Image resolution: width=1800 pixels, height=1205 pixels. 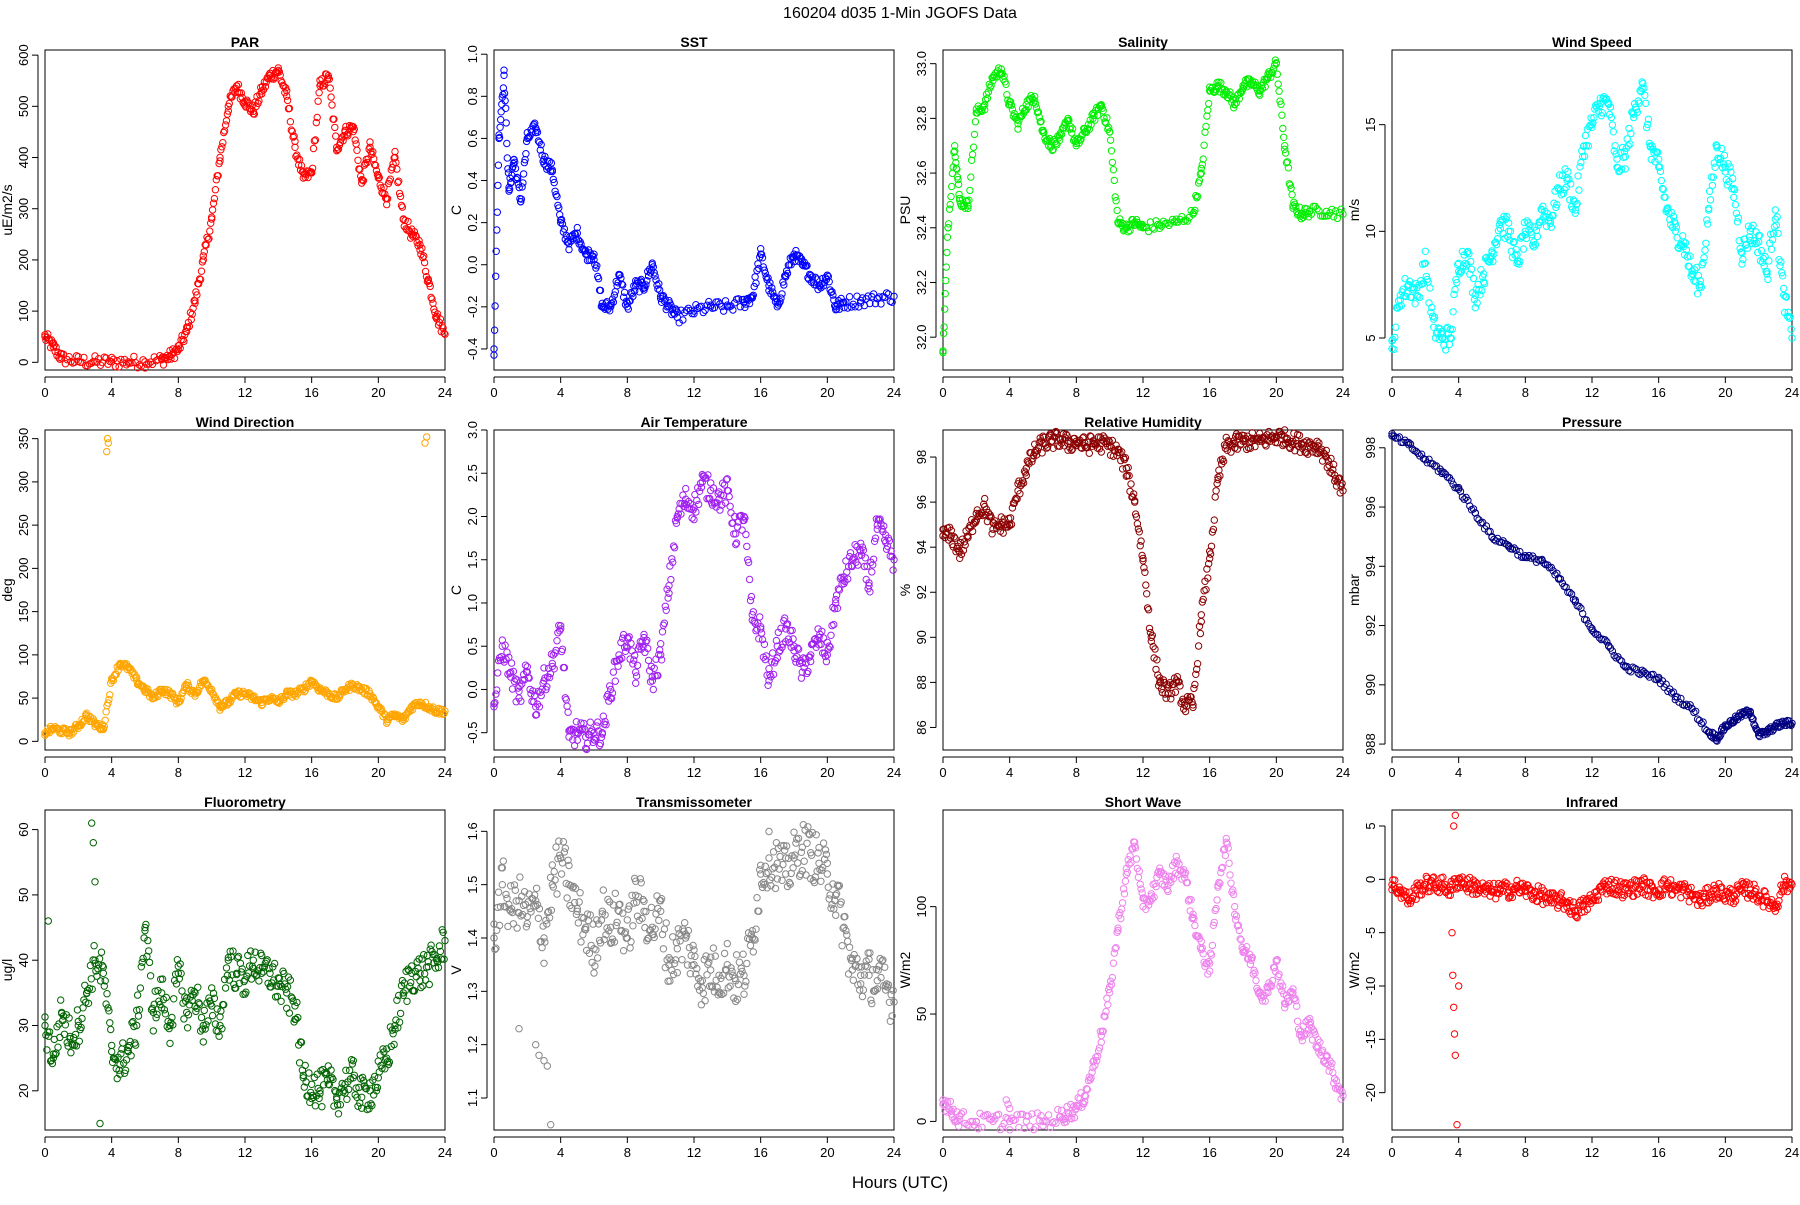 What do you see at coordinates (1370, 337) in the screenshot?
I see `y-tick-label-wind-speed: 5` at bounding box center [1370, 337].